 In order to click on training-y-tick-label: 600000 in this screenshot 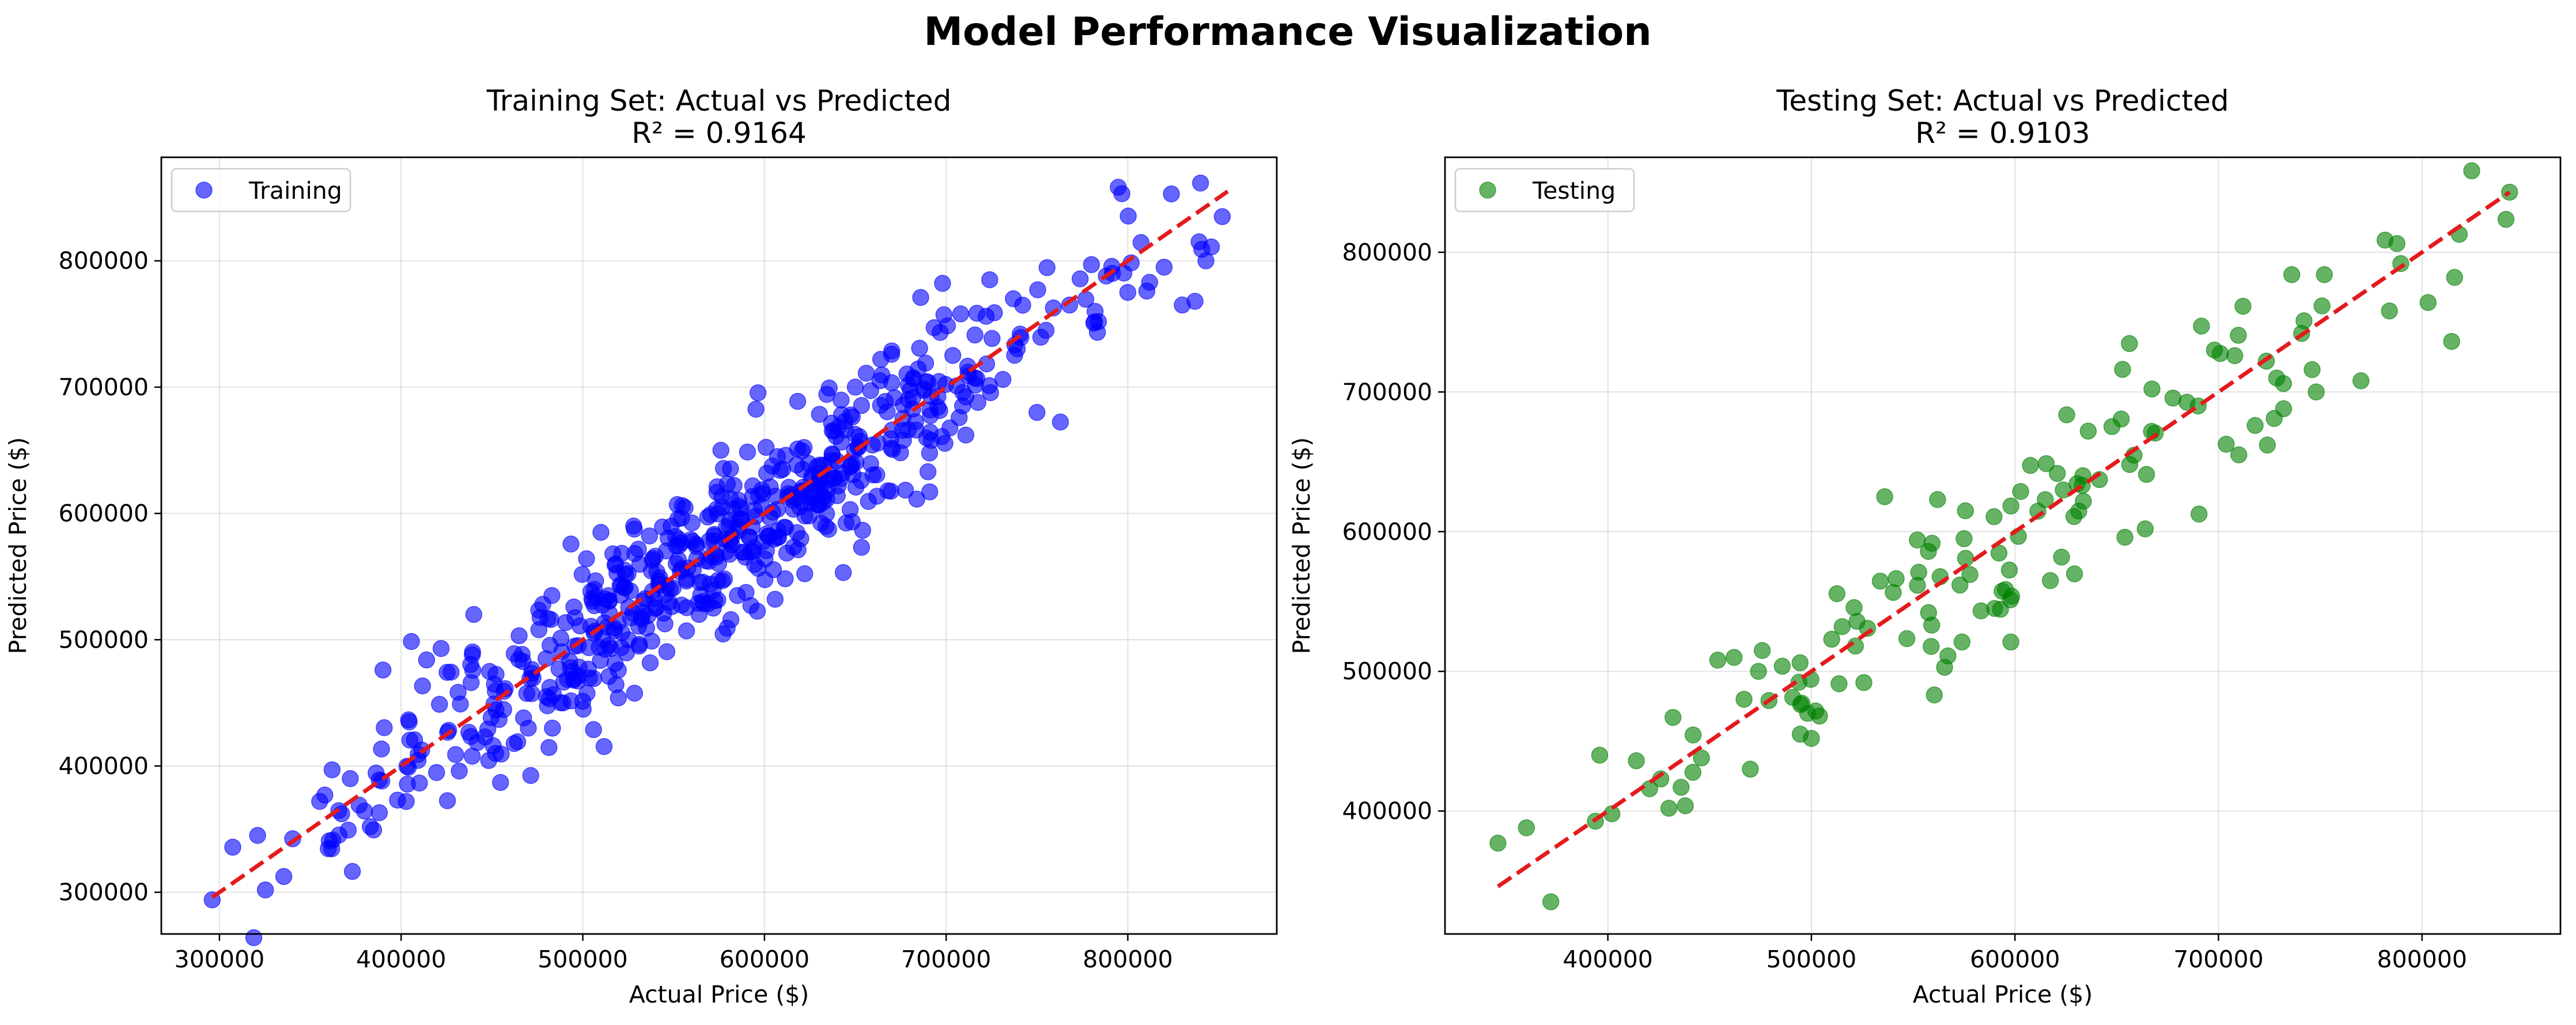, I will do `click(103, 513)`.